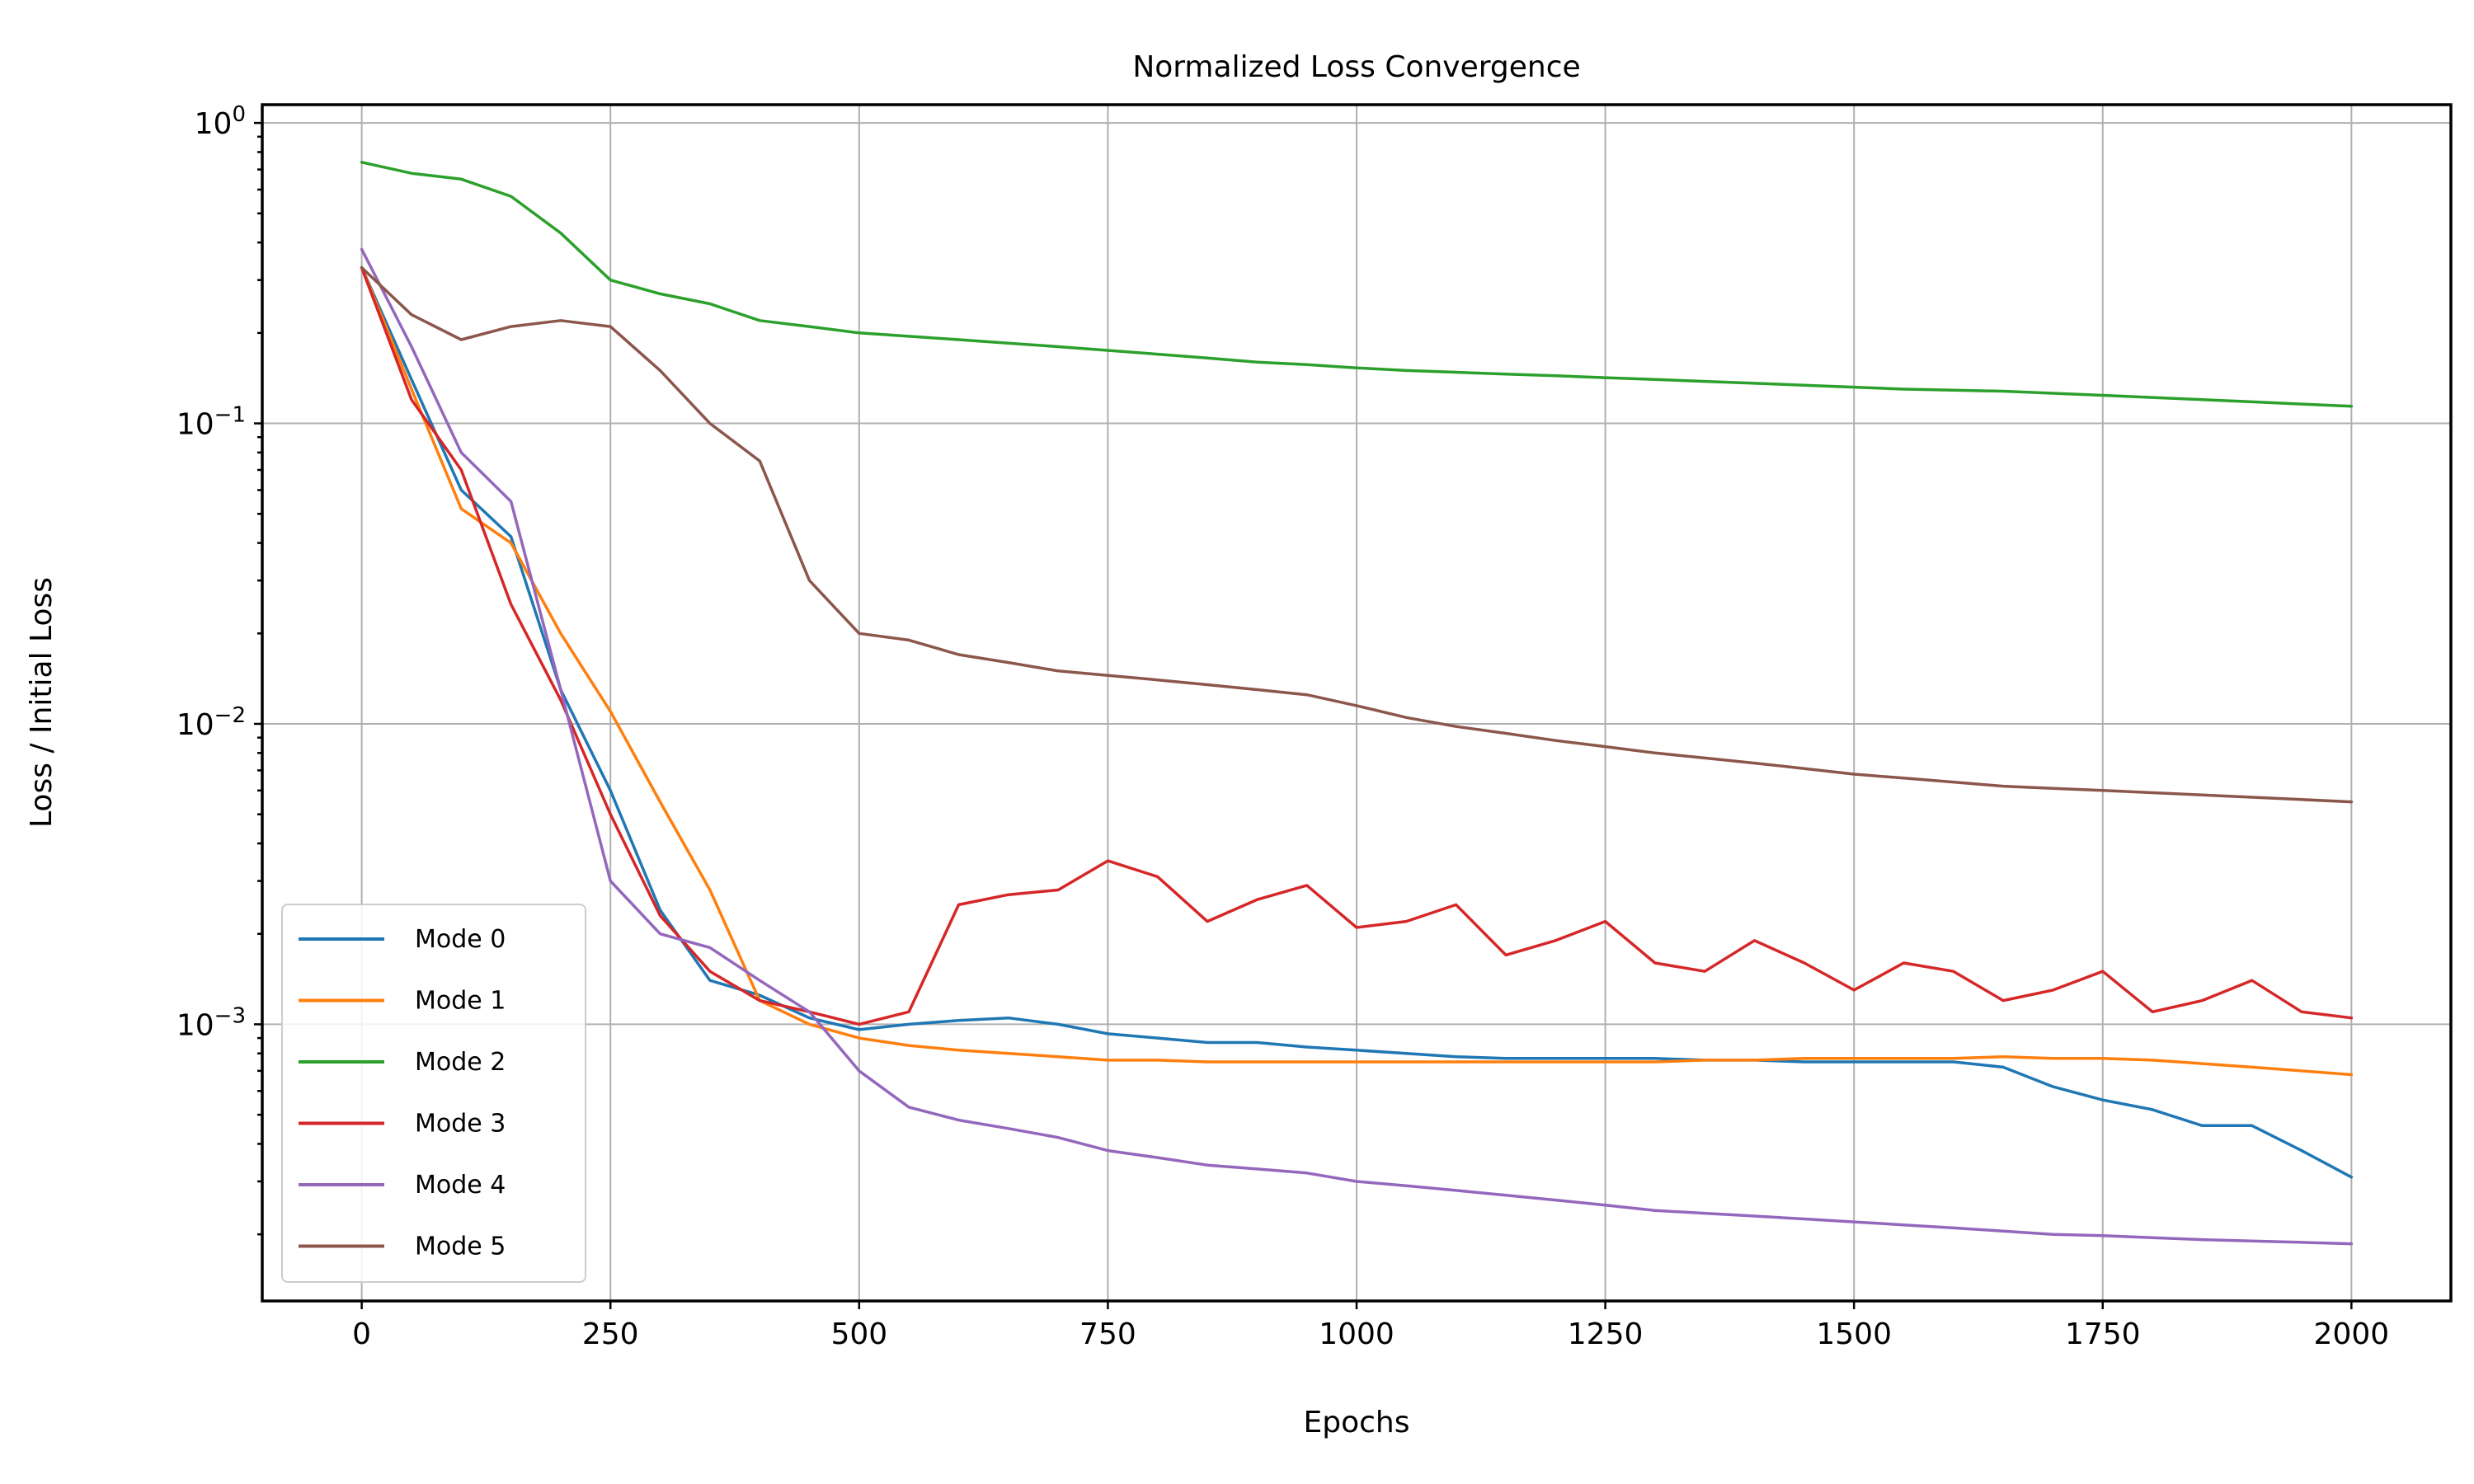 The width and height of the screenshot is (2474, 1484). Describe the element at coordinates (1356, 67) in the screenshot. I see `chart-title: Normalized Loss Convergence` at that location.